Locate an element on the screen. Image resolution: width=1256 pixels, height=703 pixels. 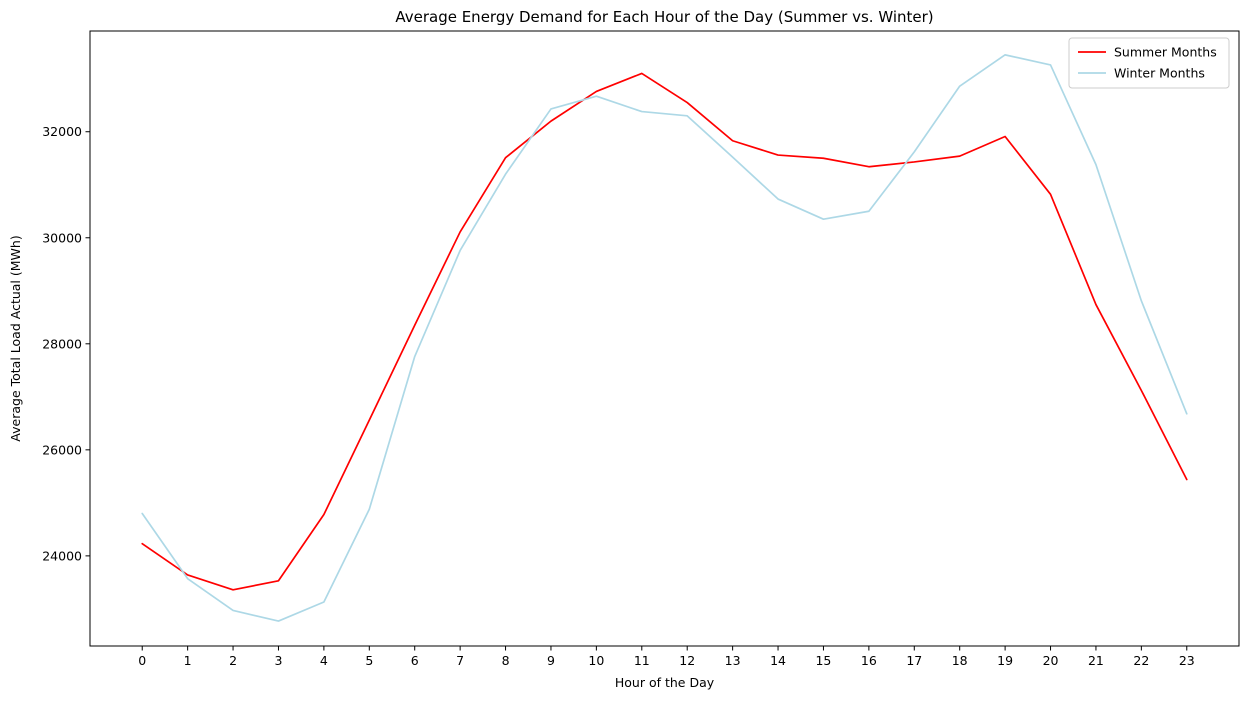
y-tick-label: 32000 is located at coordinates (62, 131).